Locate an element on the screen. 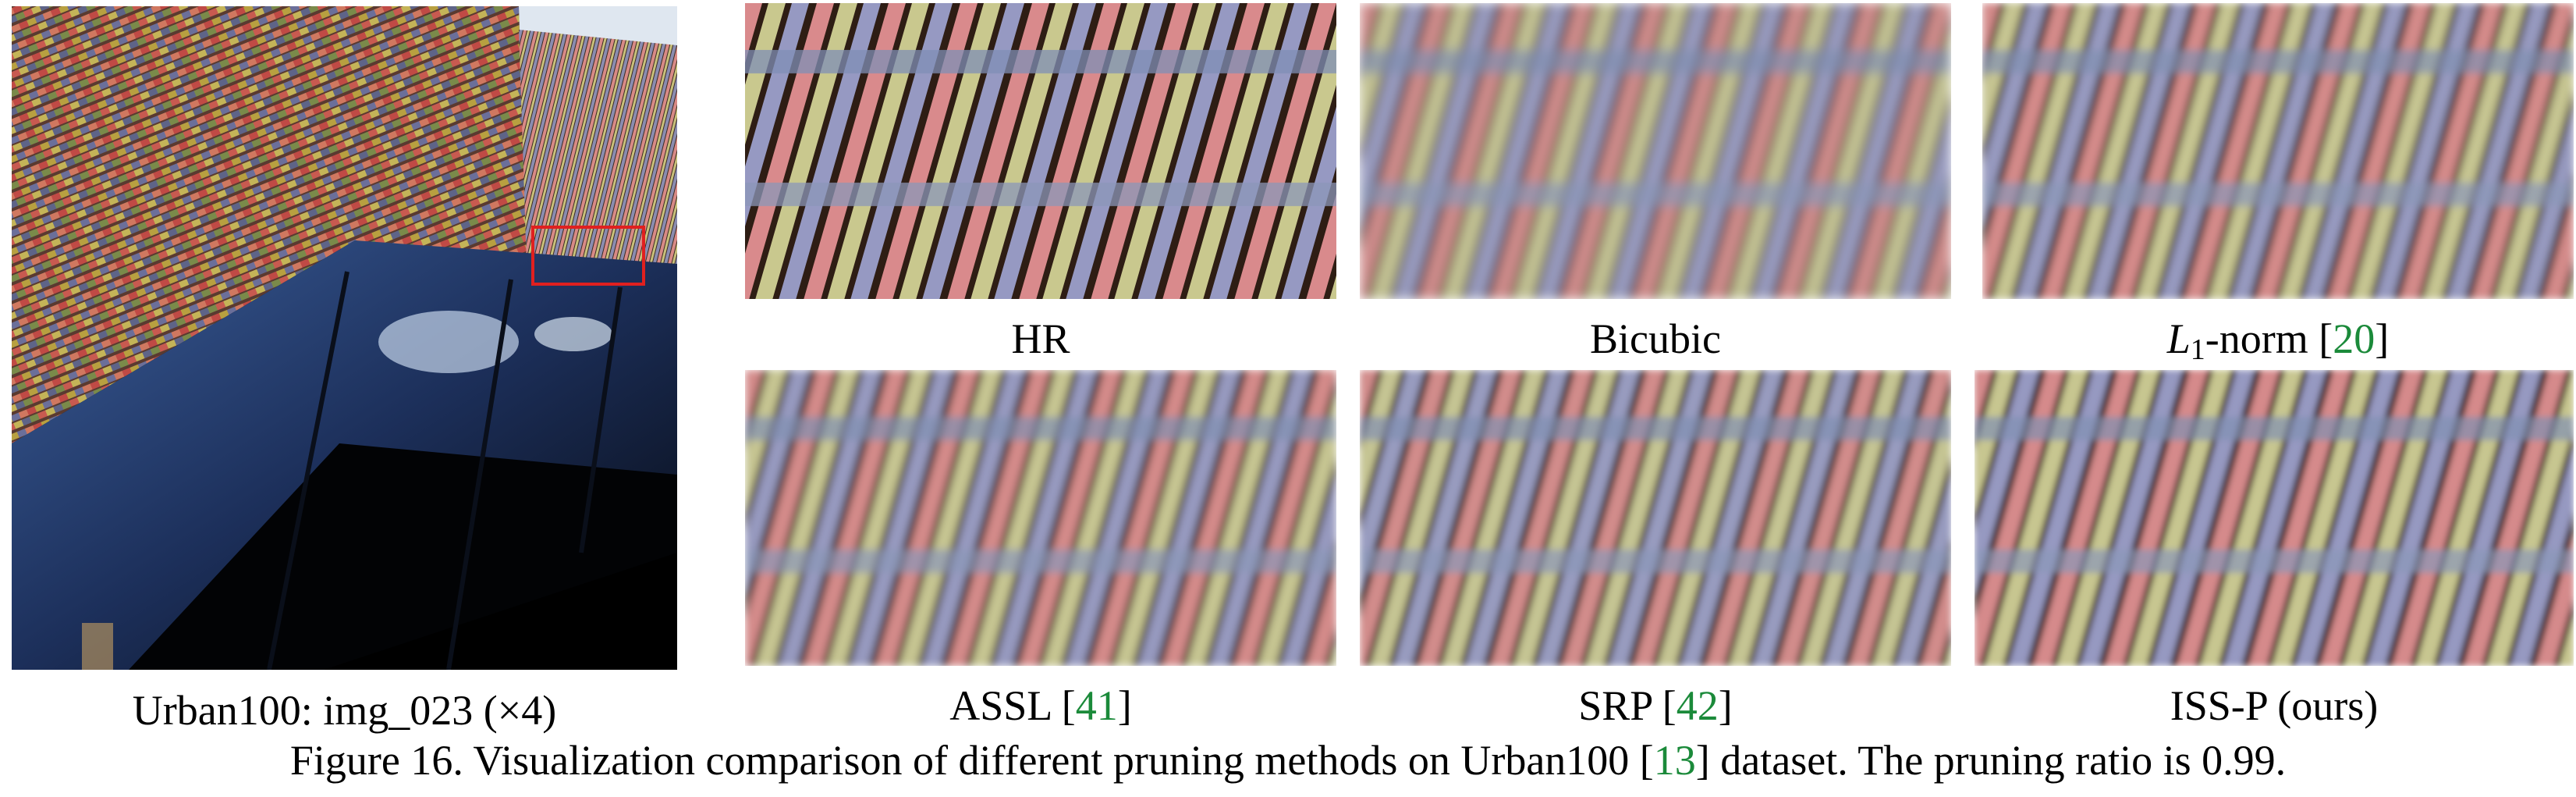 Image resolution: width=2576 pixels, height=797 pixels. l1norm-patch is located at coordinates (2278, 151).